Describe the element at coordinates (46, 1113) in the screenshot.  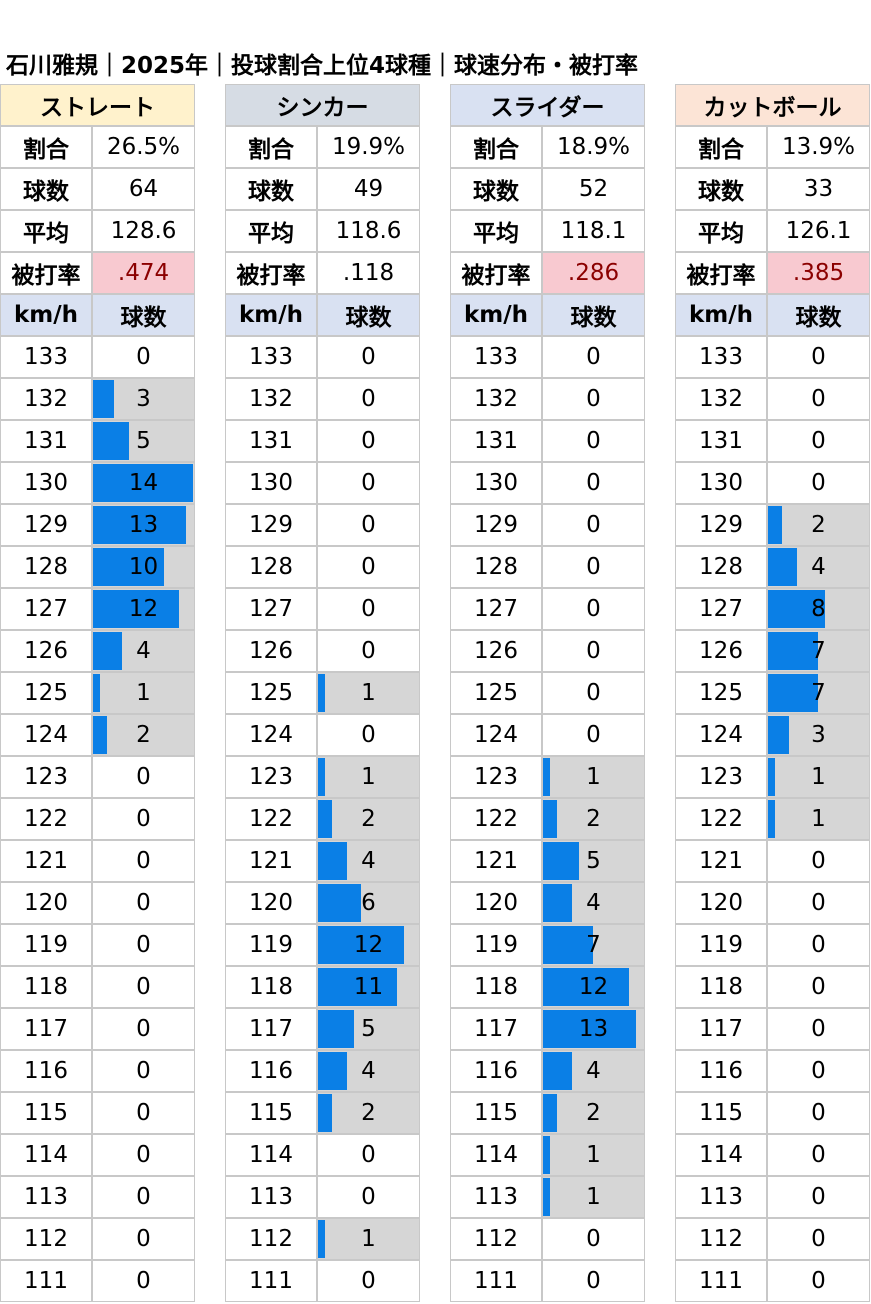
I see `speed-tick-label: 115` at that location.